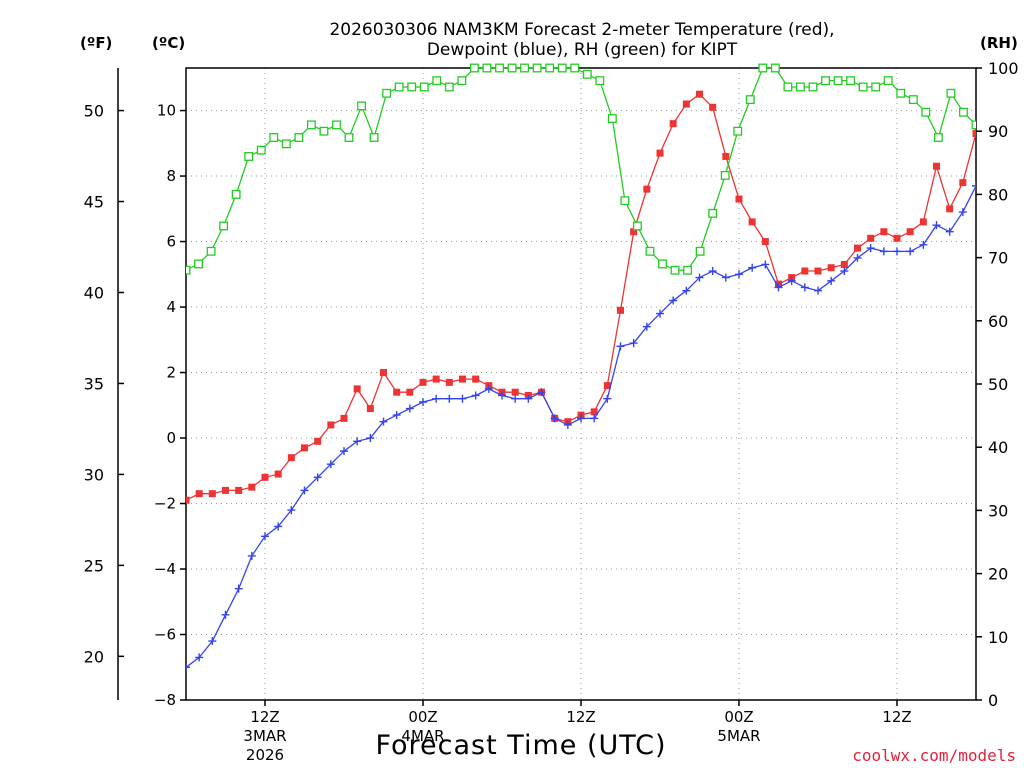  I want to click on rh-tick-label: 20, so click(998, 574).